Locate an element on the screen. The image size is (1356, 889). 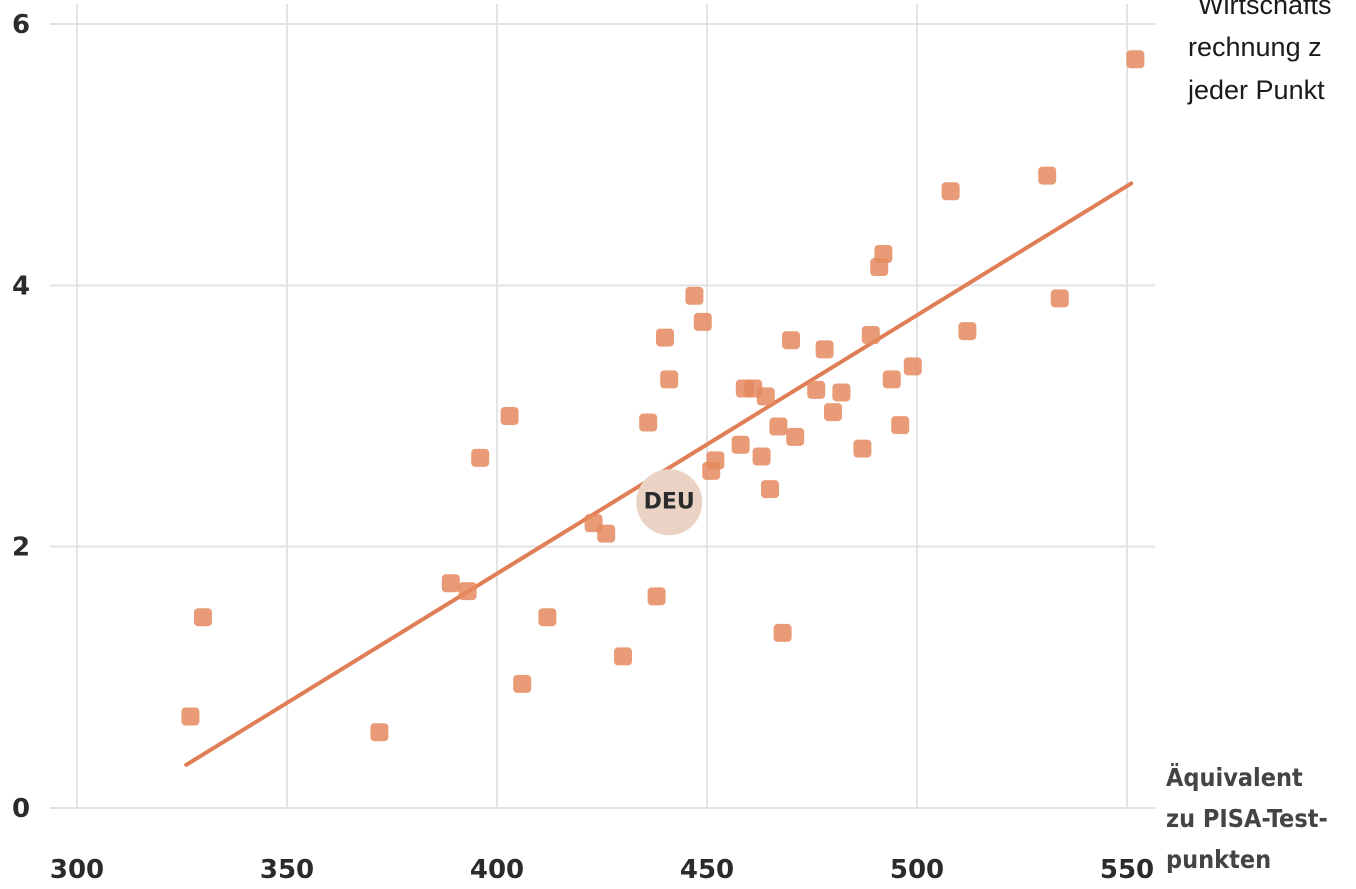
x-axis-label-line-3: punkten is located at coordinates (1218, 859).